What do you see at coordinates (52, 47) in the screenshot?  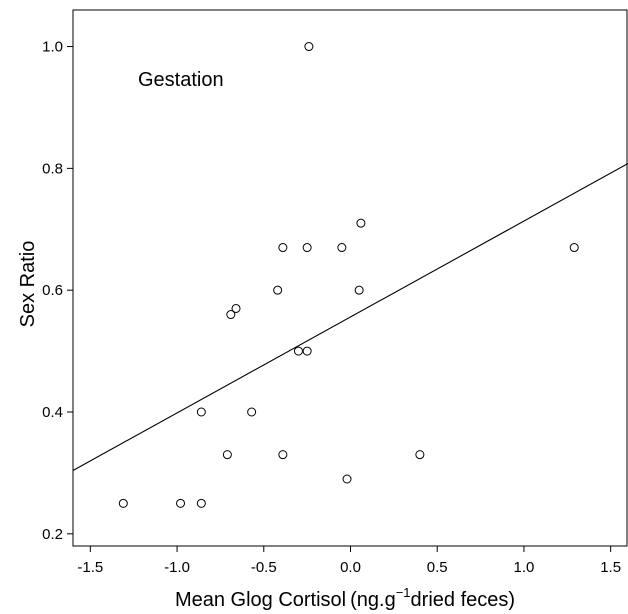 I see `y-tick-label: 1.0` at bounding box center [52, 47].